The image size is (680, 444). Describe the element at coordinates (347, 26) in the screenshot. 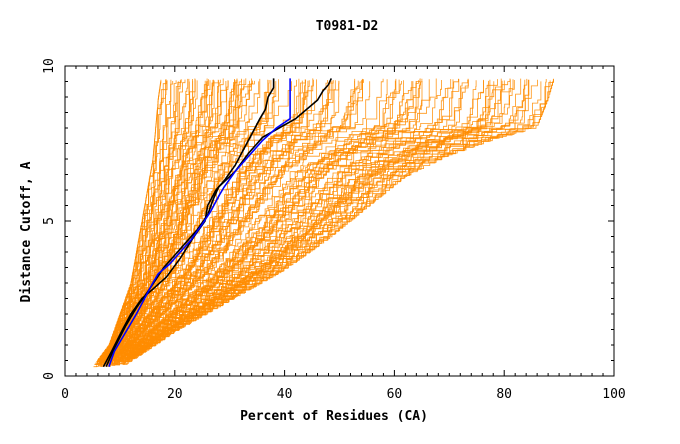

I see `chart-title: T0981-D2` at that location.